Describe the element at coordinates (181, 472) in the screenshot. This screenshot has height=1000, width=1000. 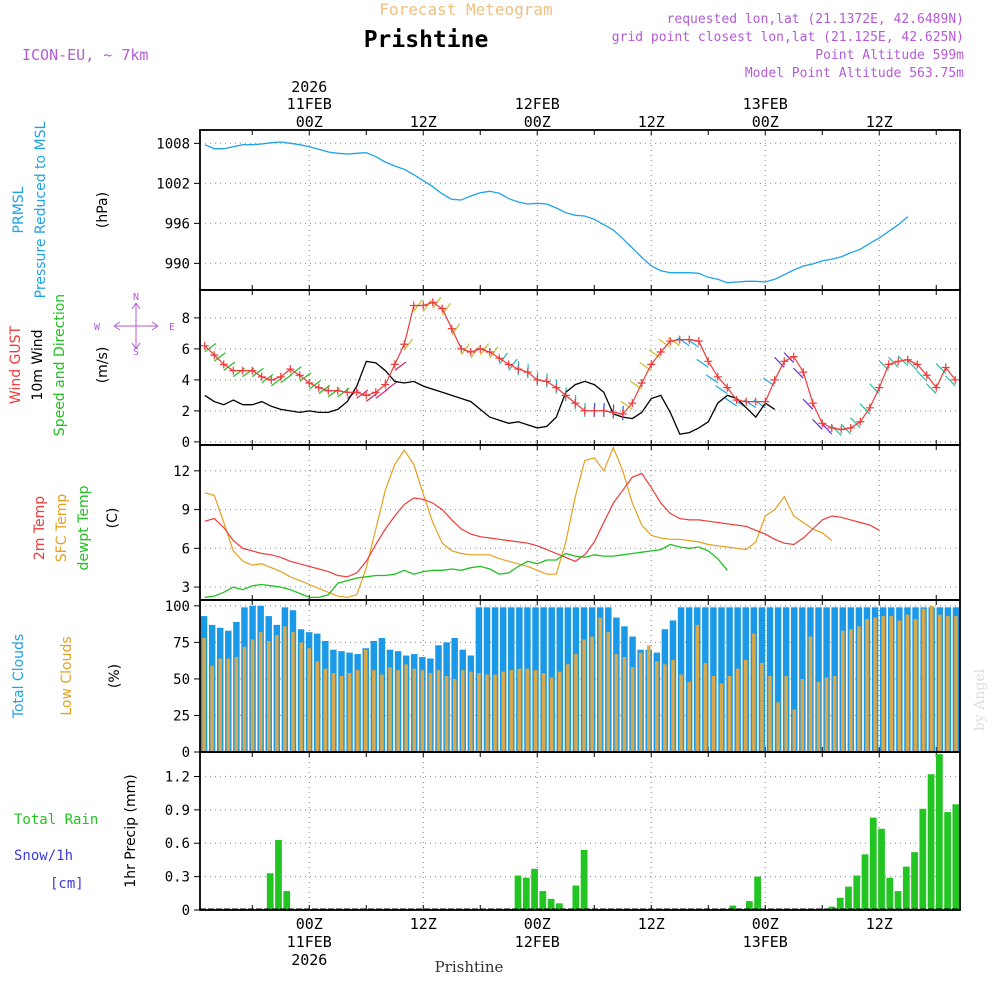
I see `y-tick-label: 12` at that location.